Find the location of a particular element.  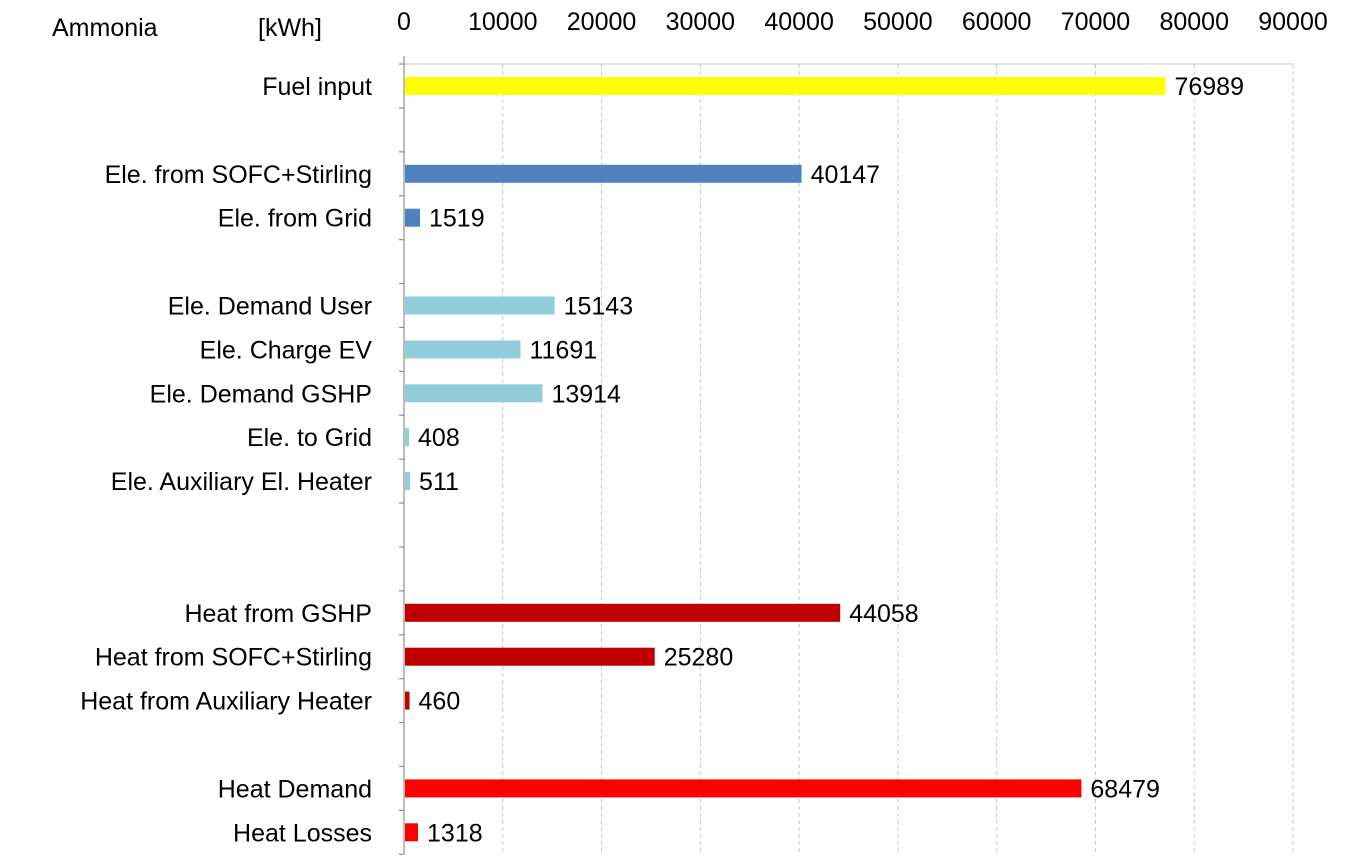

x-tick-label: 70000 is located at coordinates (1096, 22).